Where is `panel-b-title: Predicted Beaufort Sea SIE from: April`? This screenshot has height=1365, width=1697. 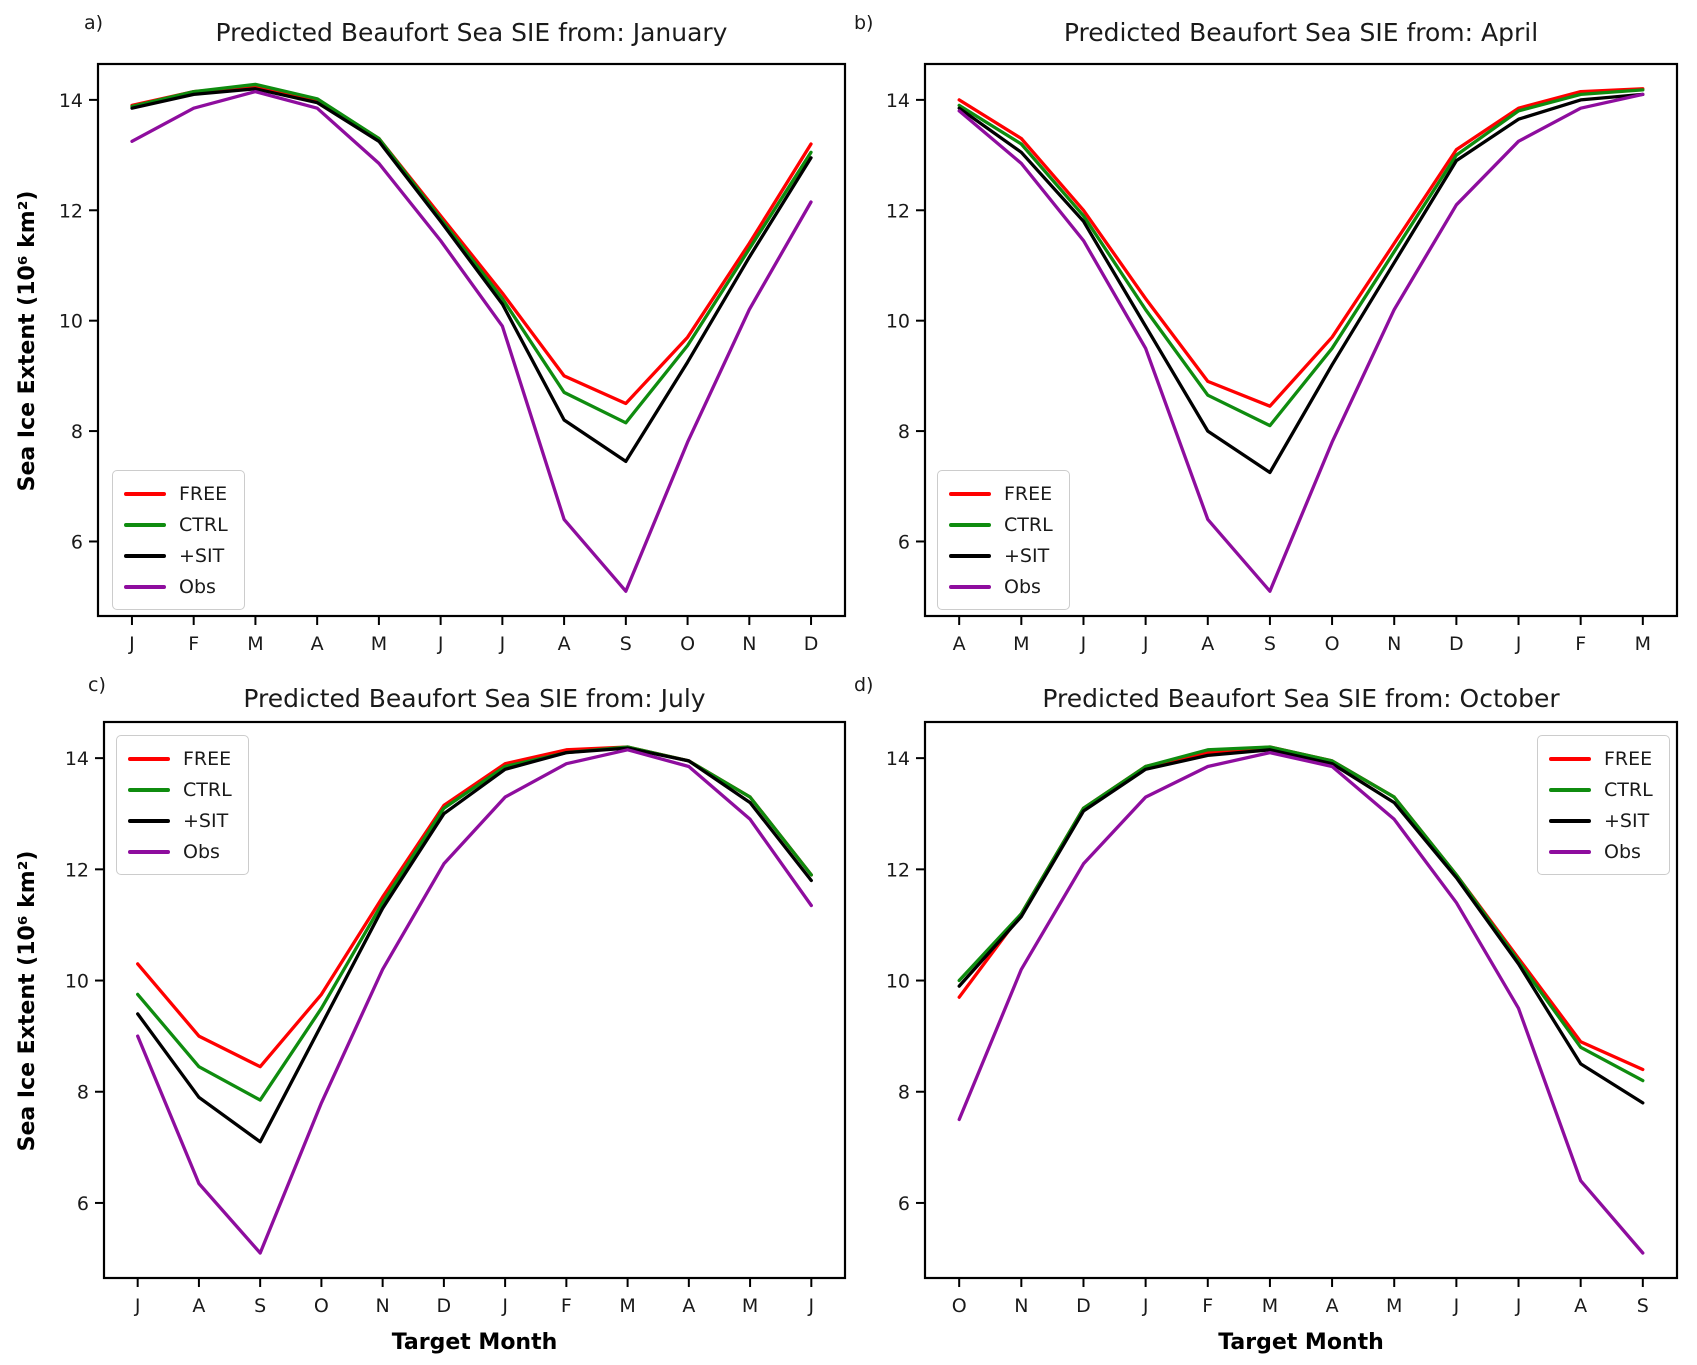 panel-b-title: Predicted Beaufort Sea SIE from: April is located at coordinates (1301, 32).